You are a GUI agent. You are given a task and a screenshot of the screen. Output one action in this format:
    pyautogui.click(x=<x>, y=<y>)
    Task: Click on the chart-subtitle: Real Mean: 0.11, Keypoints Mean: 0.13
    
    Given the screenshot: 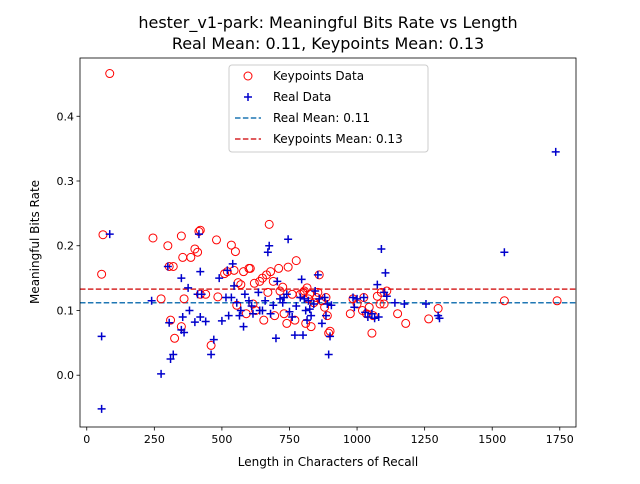 What is the action you would take?
    pyautogui.click(x=328, y=43)
    